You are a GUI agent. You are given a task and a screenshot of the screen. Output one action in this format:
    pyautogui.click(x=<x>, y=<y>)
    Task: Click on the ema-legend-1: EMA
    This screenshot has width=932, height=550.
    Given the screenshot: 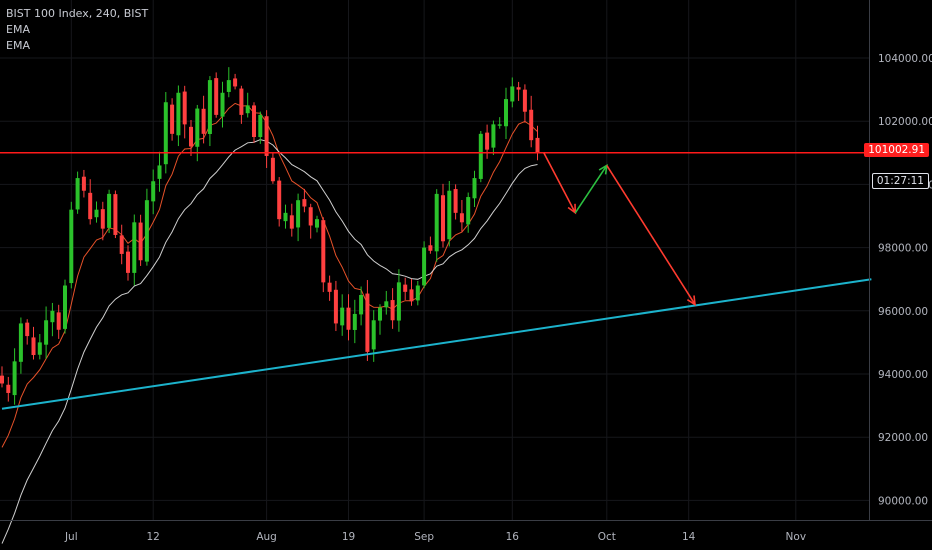 What is the action you would take?
    pyautogui.click(x=77, y=30)
    